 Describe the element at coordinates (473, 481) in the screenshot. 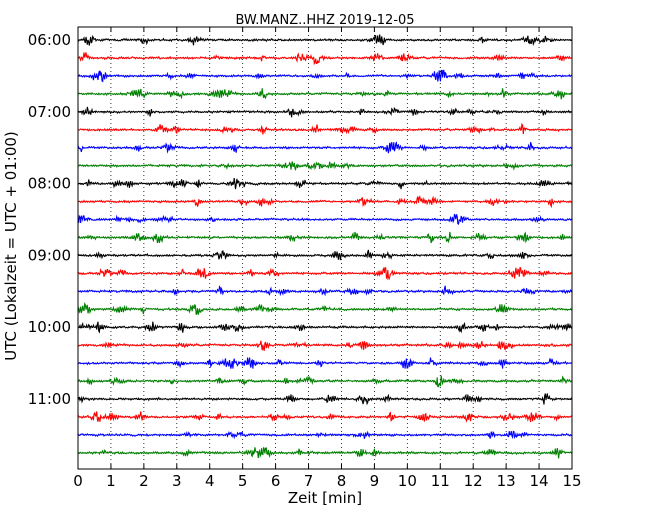

I see `x-tick-label: 12` at that location.